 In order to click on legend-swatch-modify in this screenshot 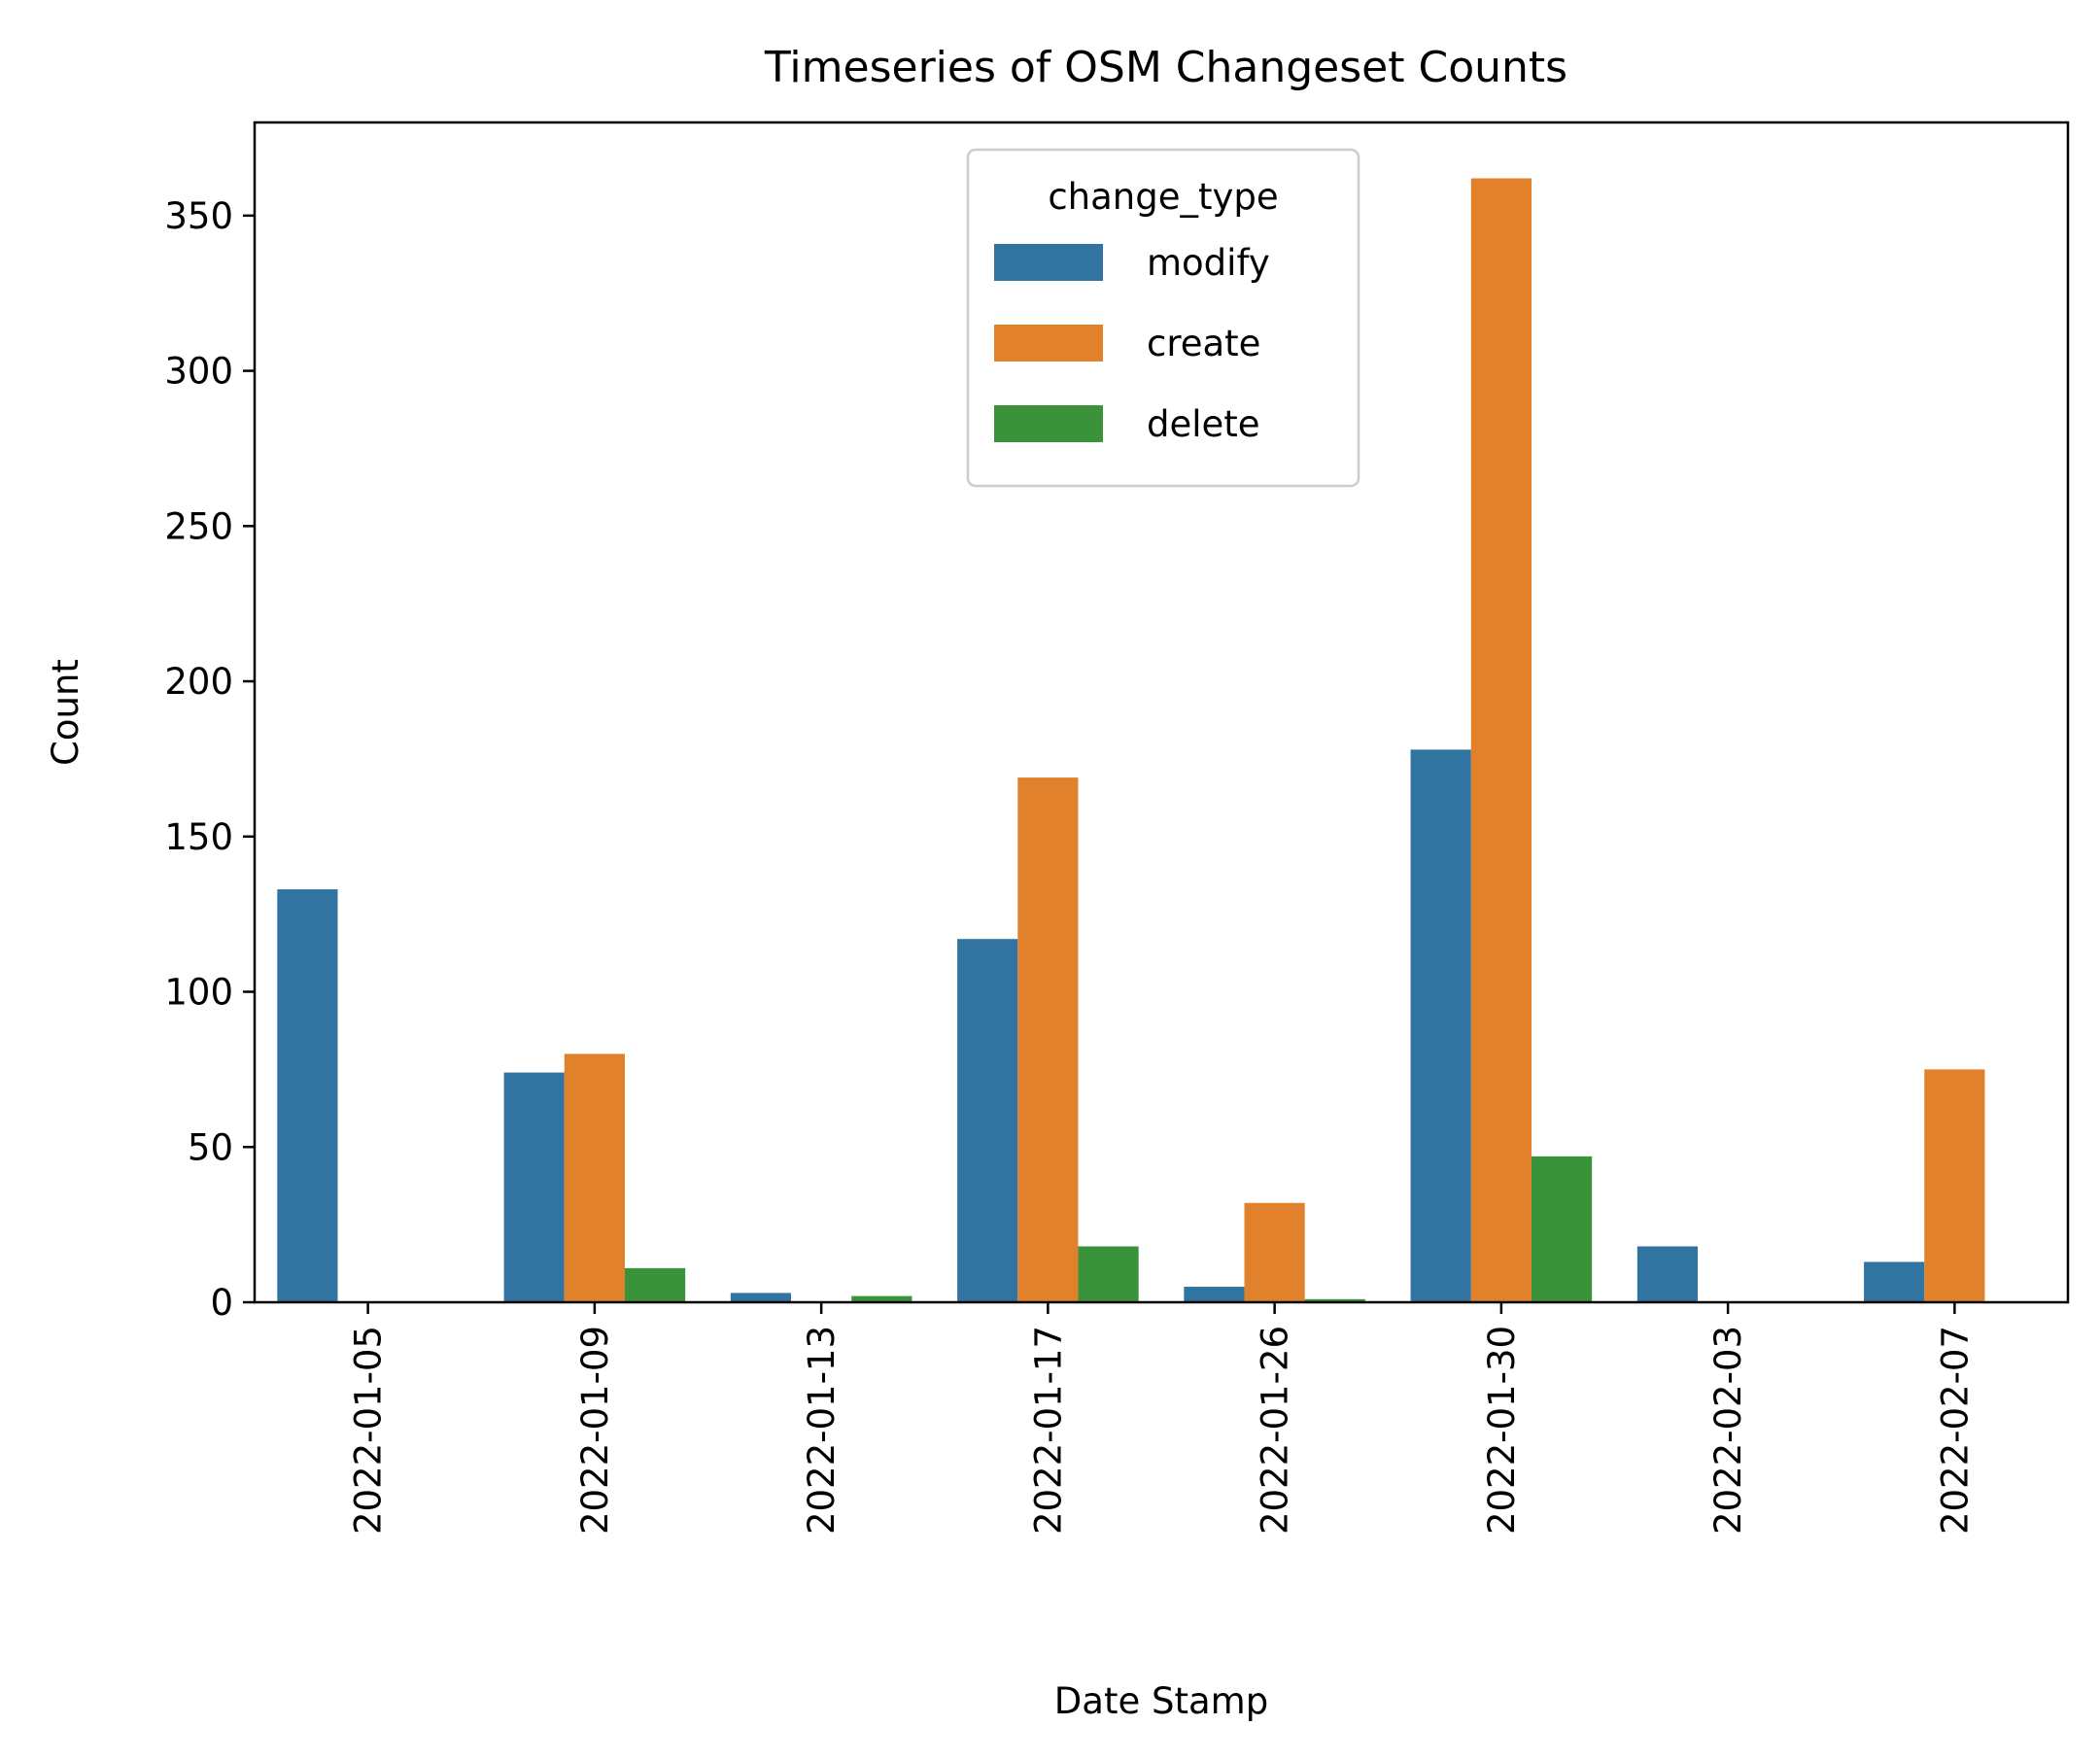, I will do `click(1048, 263)`.